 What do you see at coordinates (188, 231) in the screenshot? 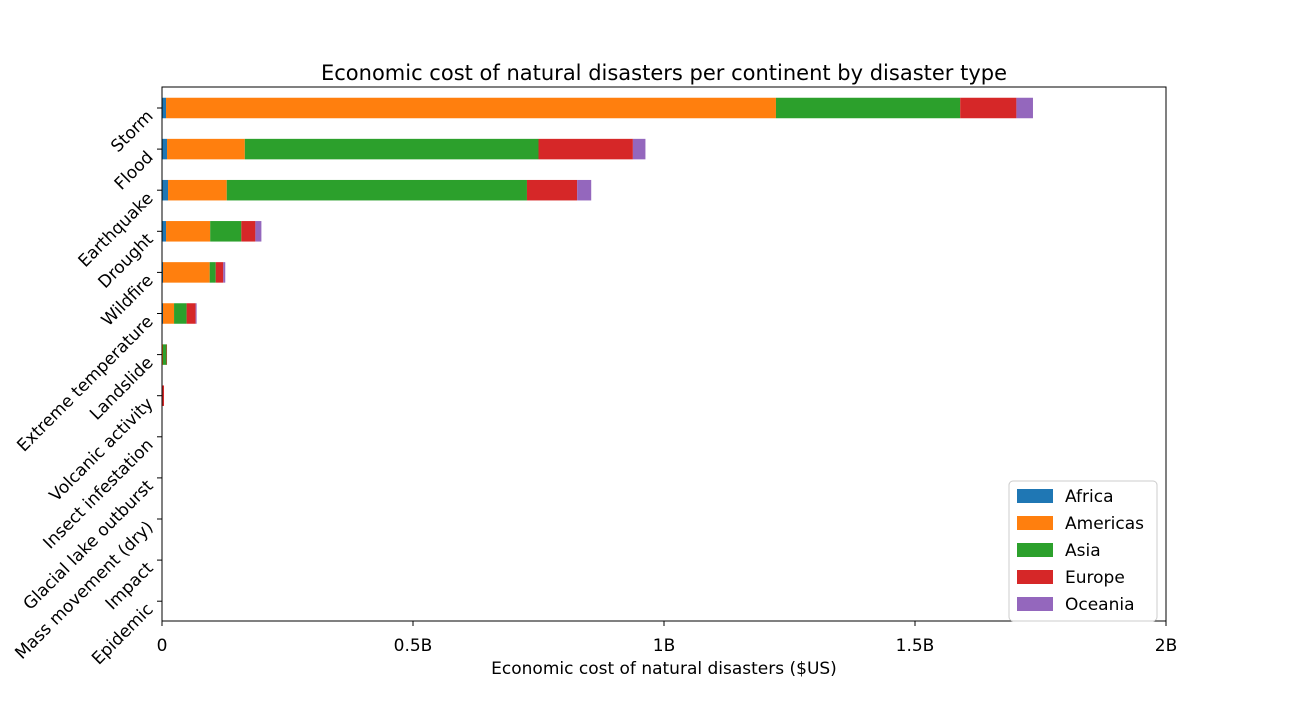
I see `bar-americas-drought` at bounding box center [188, 231].